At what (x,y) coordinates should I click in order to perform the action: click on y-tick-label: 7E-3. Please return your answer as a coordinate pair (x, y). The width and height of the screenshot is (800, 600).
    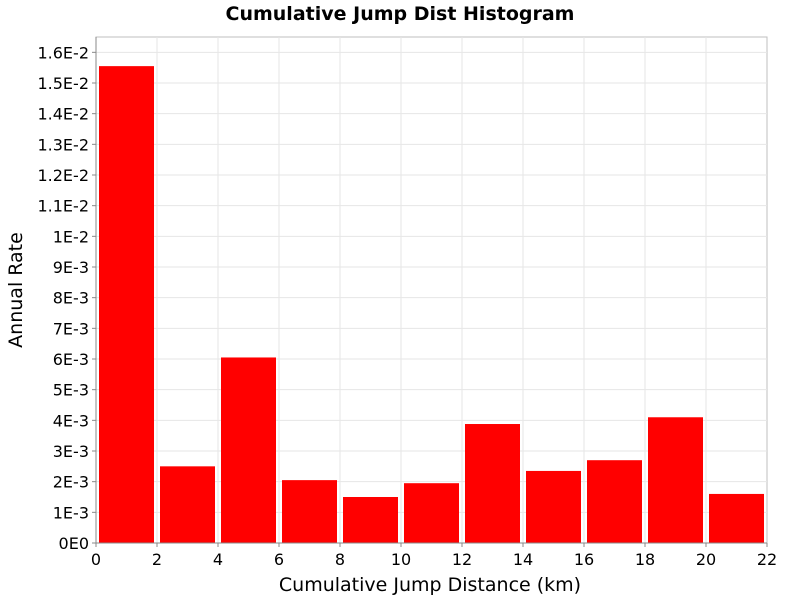
    Looking at the image, I should click on (71, 328).